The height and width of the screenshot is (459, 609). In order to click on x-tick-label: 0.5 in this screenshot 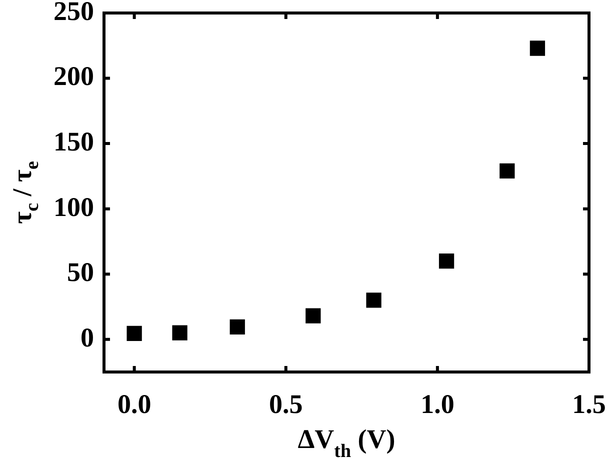, I will do `click(286, 404)`.